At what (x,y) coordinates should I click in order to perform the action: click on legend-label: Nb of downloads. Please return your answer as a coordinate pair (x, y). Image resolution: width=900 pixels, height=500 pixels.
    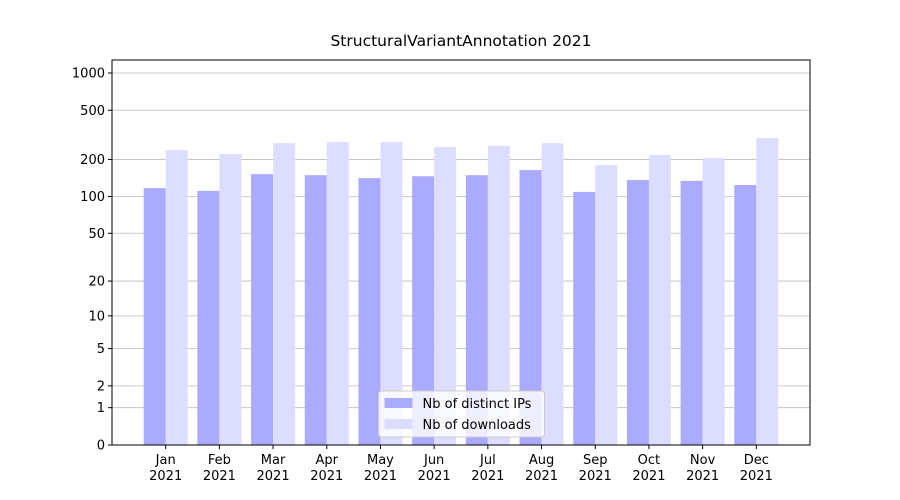
    Looking at the image, I should click on (477, 425).